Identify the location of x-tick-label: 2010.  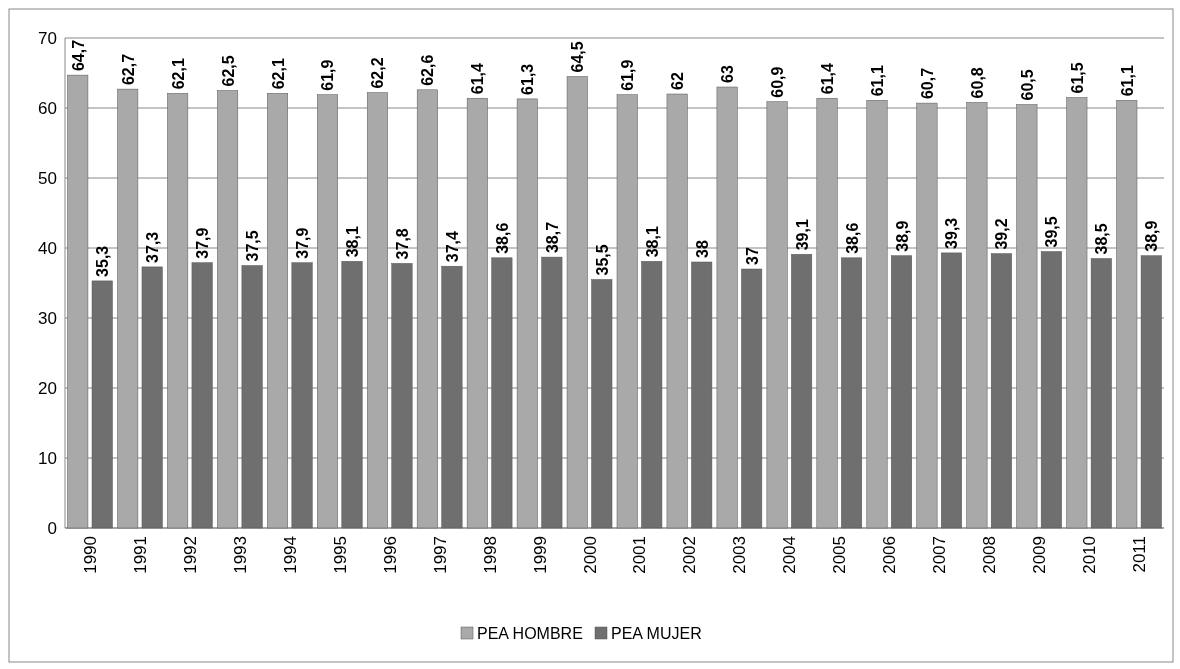
(1090, 555).